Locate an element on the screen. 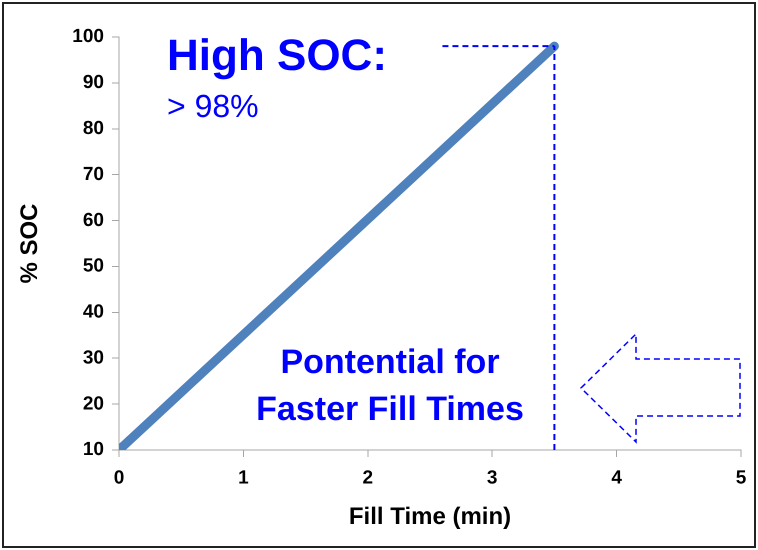 The height and width of the screenshot is (550, 758). y-tick-label: 20 is located at coordinates (93, 403).